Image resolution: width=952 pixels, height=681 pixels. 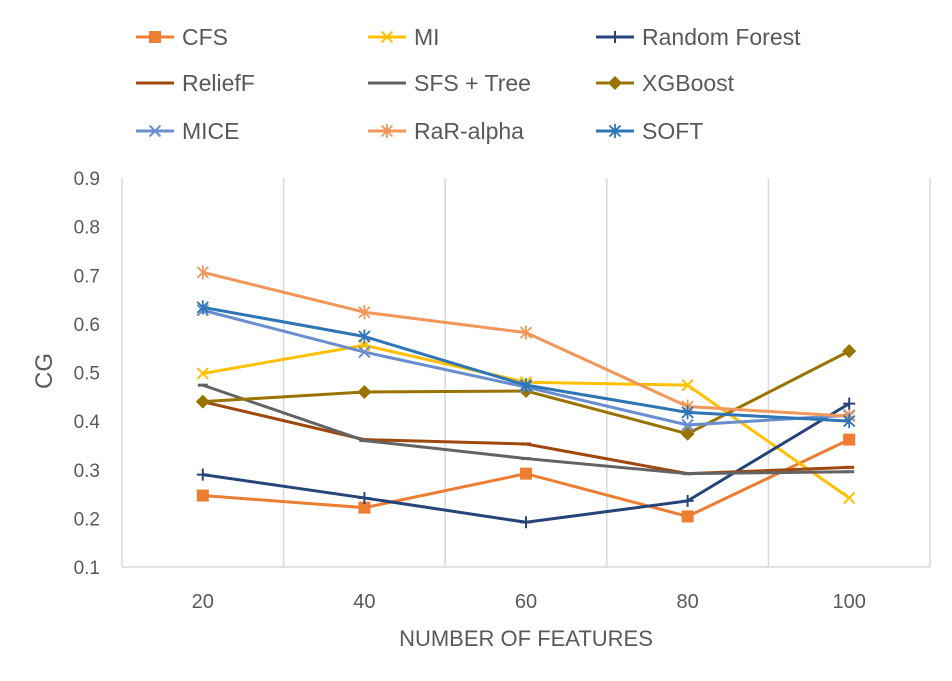 What do you see at coordinates (687, 602) in the screenshot?
I see `x-tick-label: 80` at bounding box center [687, 602].